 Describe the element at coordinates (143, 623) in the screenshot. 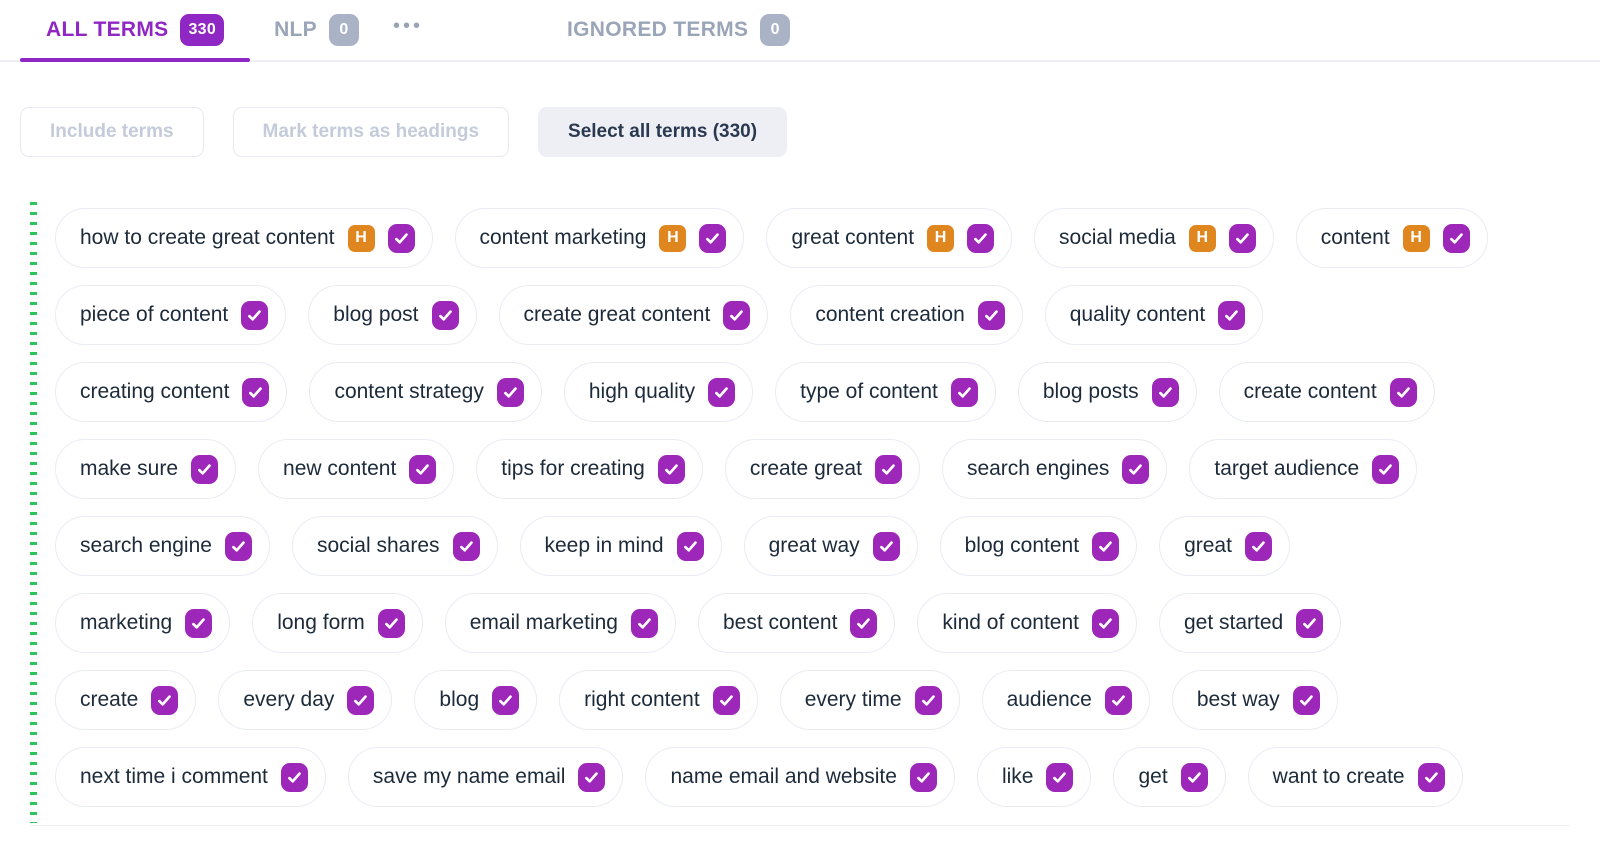

I see `term-chip: marketing` at that location.